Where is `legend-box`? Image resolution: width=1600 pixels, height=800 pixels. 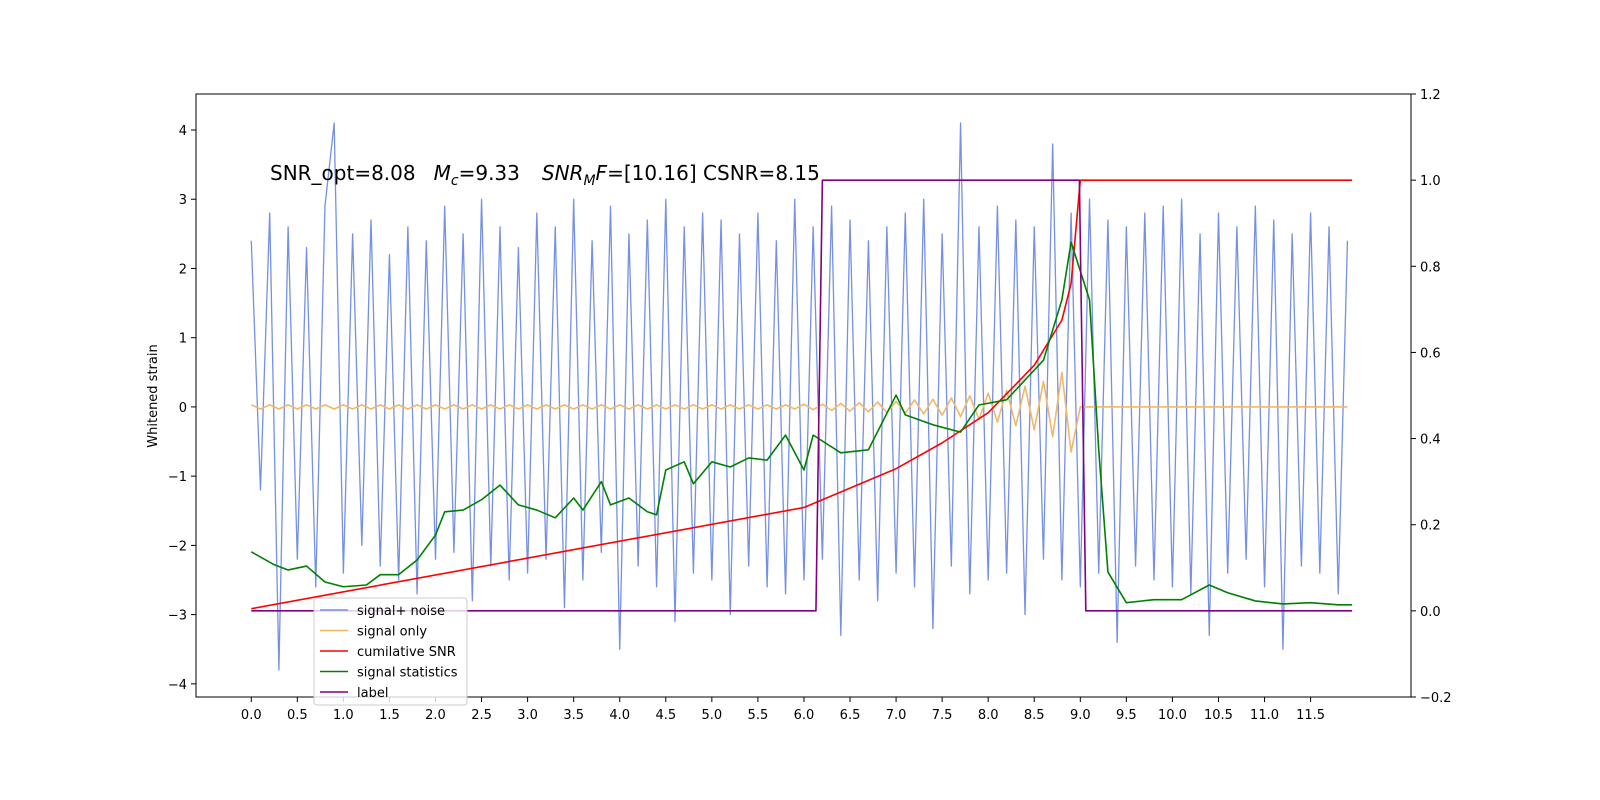
legend-box is located at coordinates (390, 651).